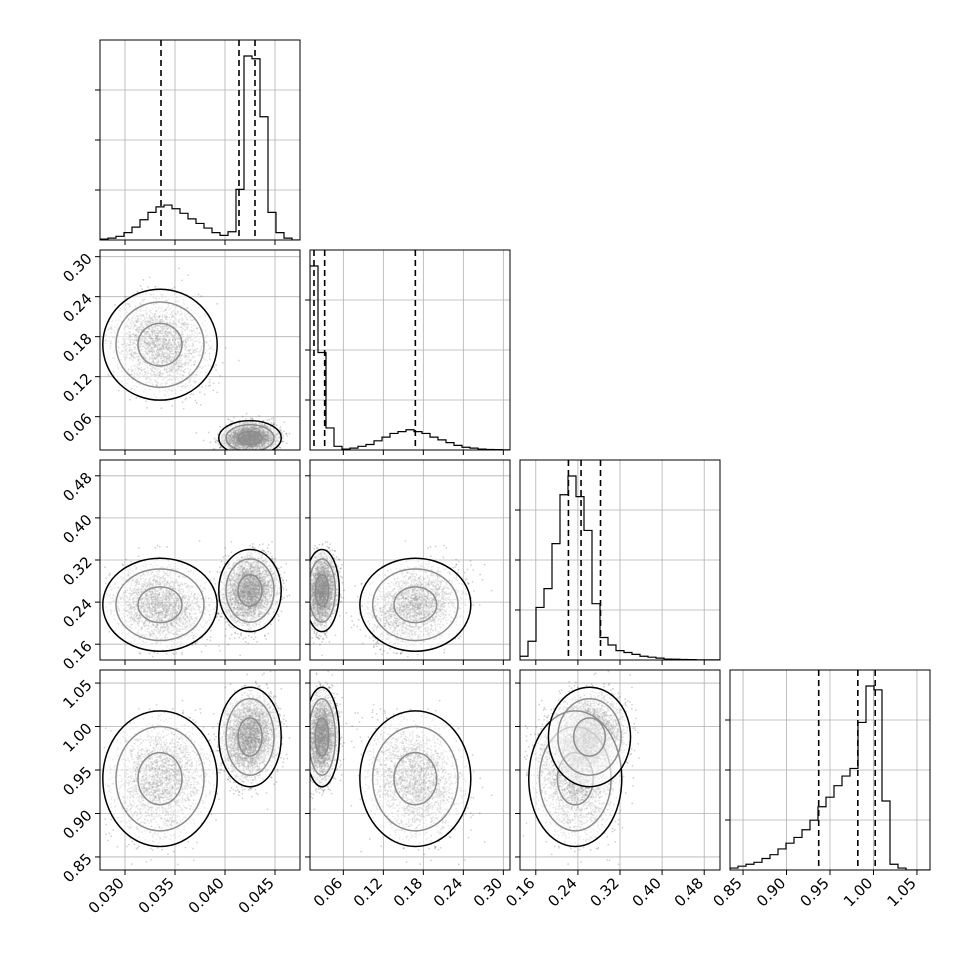  What do you see at coordinates (180, 352) in the screenshot?
I see `panel-1-0: 0.060.120.180.240.30` at bounding box center [180, 352].